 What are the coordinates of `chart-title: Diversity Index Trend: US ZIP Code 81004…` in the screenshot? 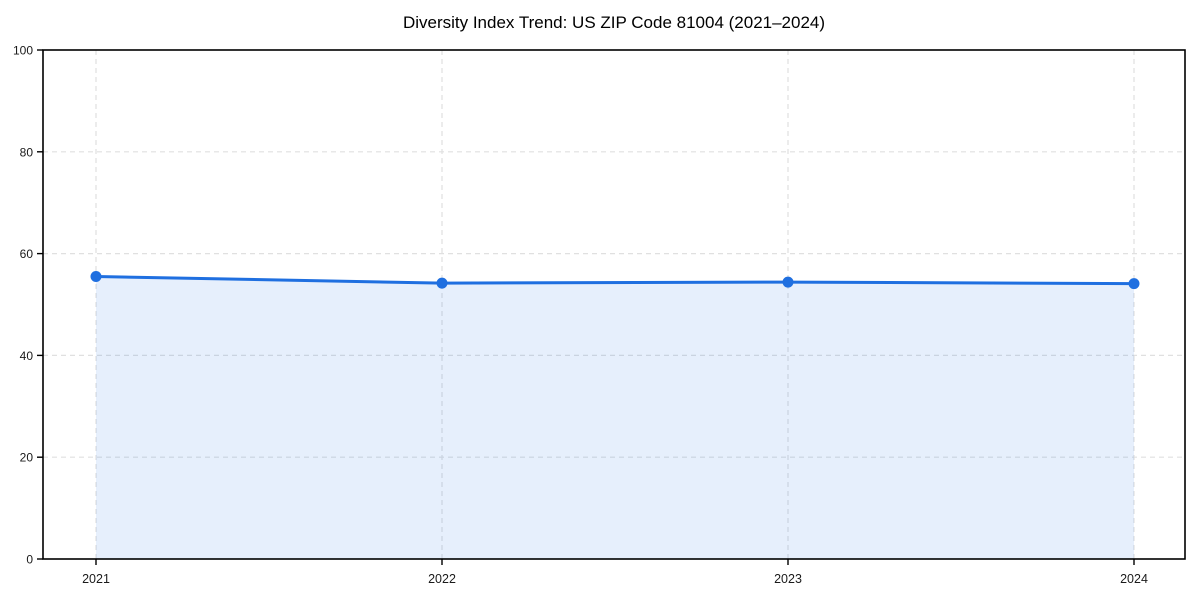 It's located at (614, 22).